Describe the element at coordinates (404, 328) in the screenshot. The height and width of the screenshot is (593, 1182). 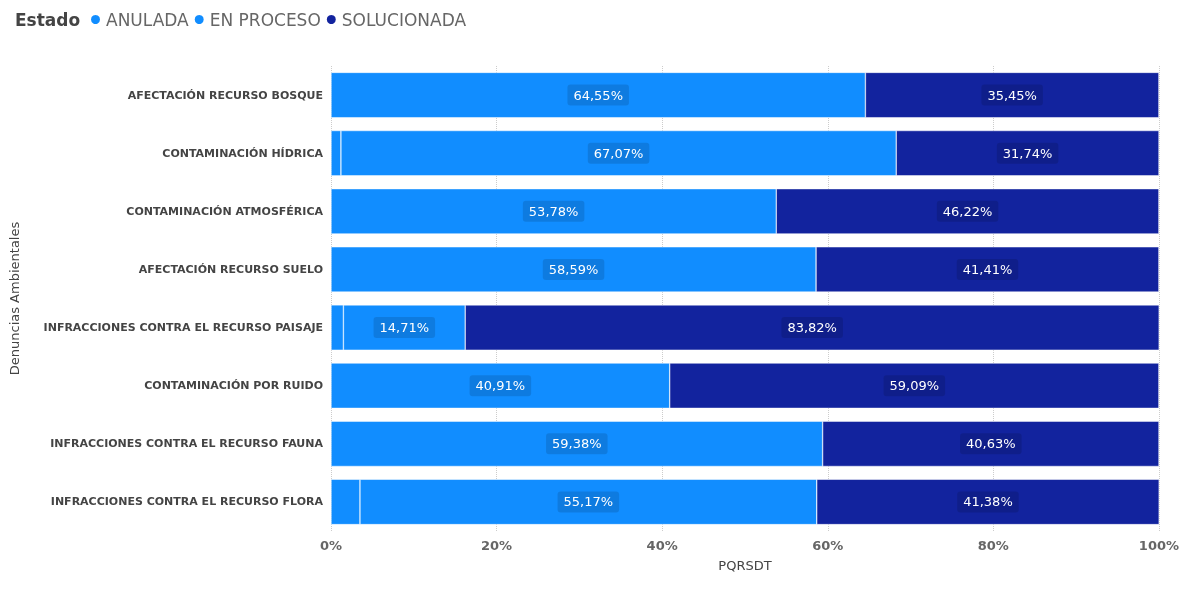
I see `data-label: 14,71%` at that location.